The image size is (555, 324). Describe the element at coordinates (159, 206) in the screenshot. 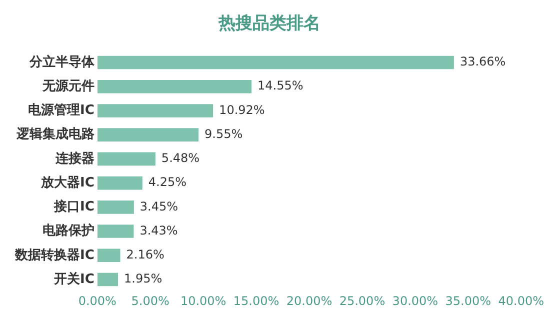

I see `data-label: 3.45%` at that location.